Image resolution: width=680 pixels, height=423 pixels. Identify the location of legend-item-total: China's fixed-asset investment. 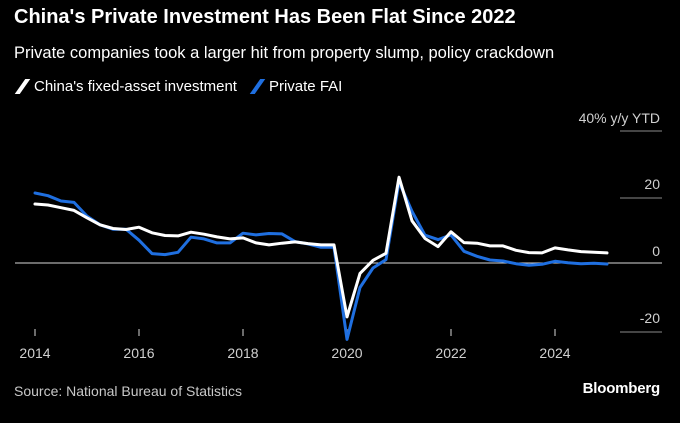
(125, 86).